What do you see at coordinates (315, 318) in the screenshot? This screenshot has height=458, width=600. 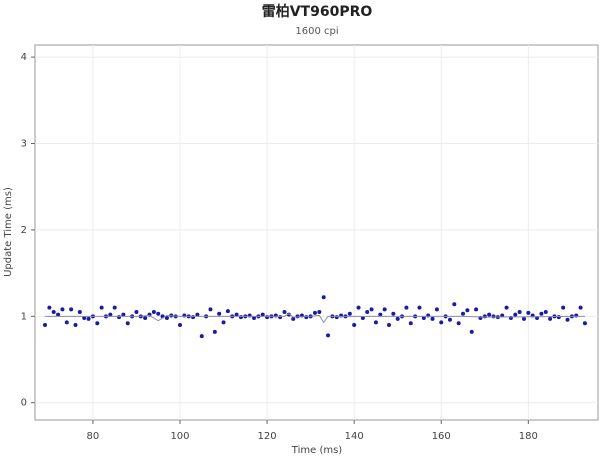 I see `line` at bounding box center [315, 318].